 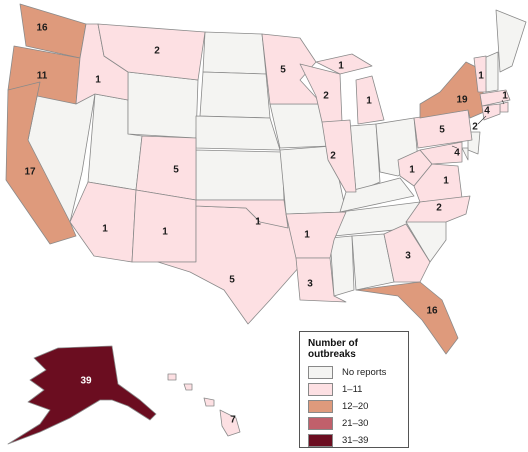 What do you see at coordinates (452, 90) in the screenshot?
I see `state-ny` at bounding box center [452, 90].